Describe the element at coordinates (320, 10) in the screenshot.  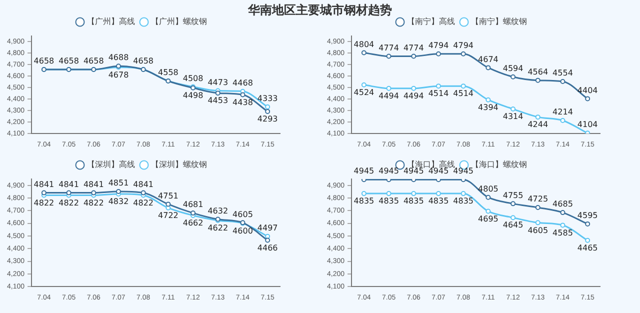
I see `text: 华南地区主要城市钢材趋势` at that location.